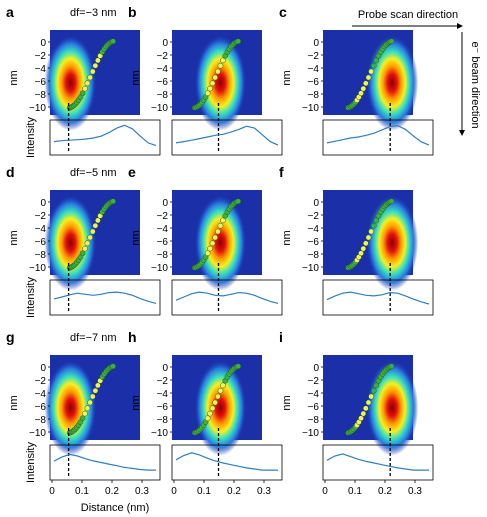  I want to click on df-label: df=−7 nm, so click(93, 338).